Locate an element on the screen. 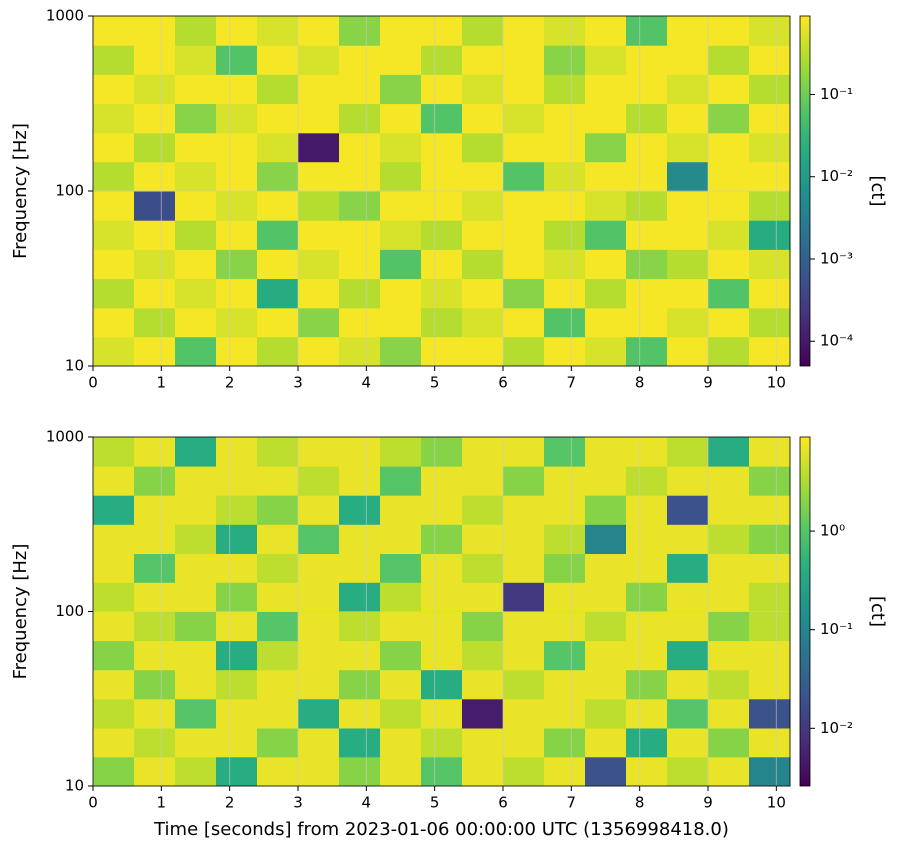 The width and height of the screenshot is (897, 850). colorbar-tick-label: 10⁰ is located at coordinates (832, 531).